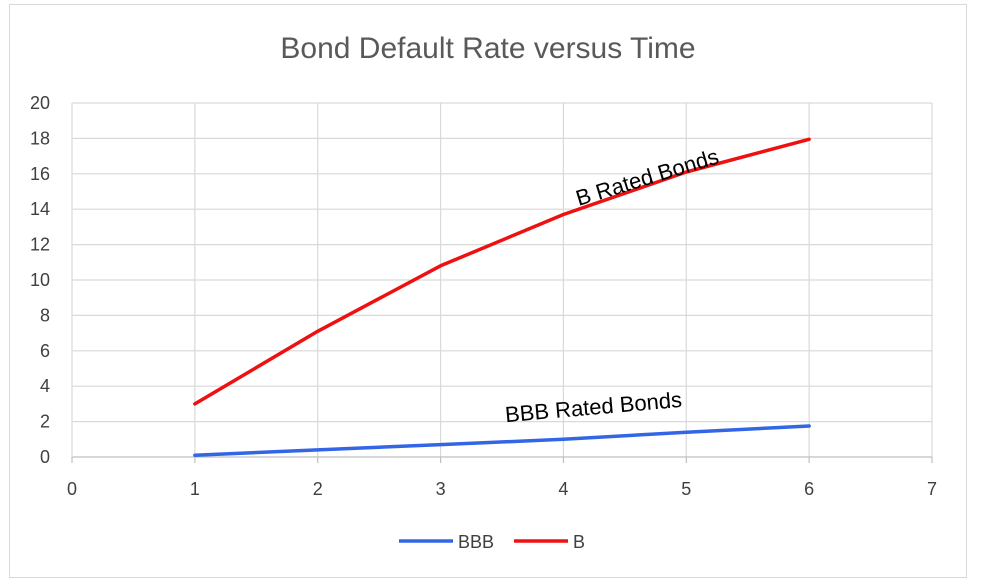 Image resolution: width=981 pixels, height=584 pixels. What do you see at coordinates (45, 315) in the screenshot?
I see `y-tick-label: 8` at bounding box center [45, 315].